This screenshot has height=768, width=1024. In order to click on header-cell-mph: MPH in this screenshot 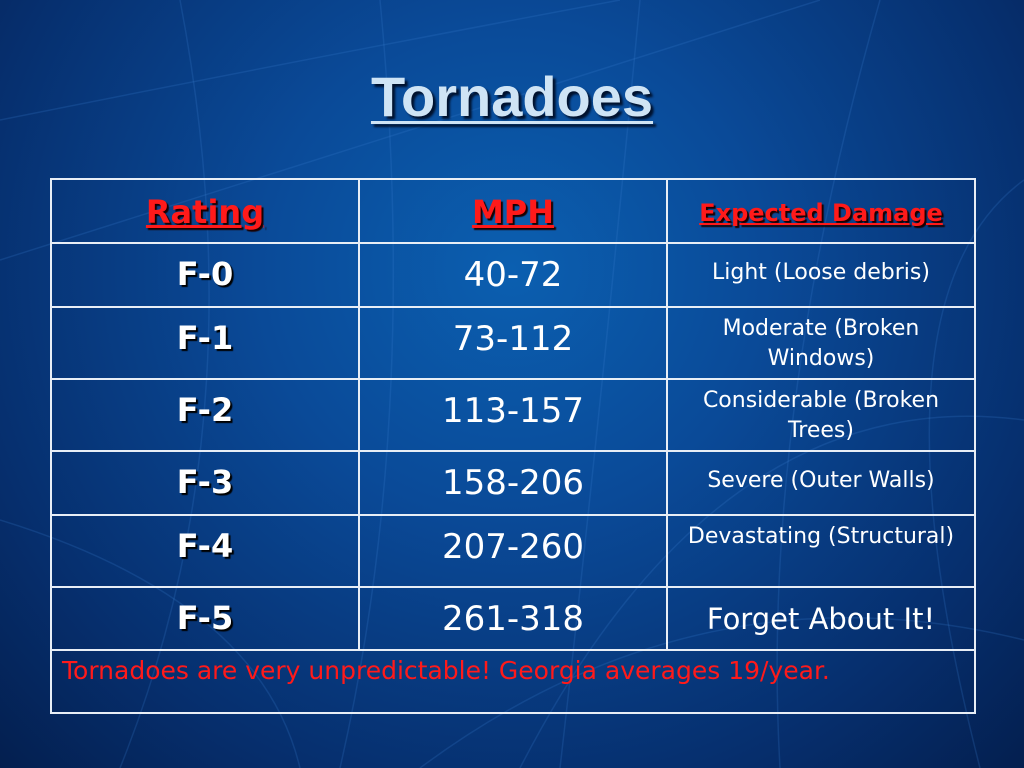, I will do `click(513, 211)`.